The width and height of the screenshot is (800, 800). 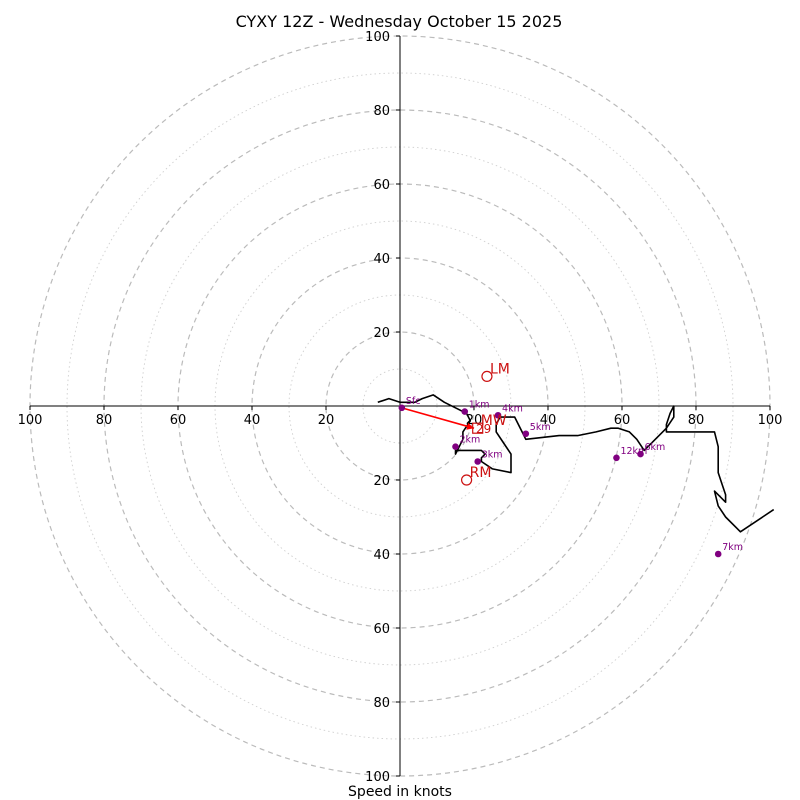 What do you see at coordinates (526, 434) in the screenshot?
I see `height-marker-5km-dot` at bounding box center [526, 434].